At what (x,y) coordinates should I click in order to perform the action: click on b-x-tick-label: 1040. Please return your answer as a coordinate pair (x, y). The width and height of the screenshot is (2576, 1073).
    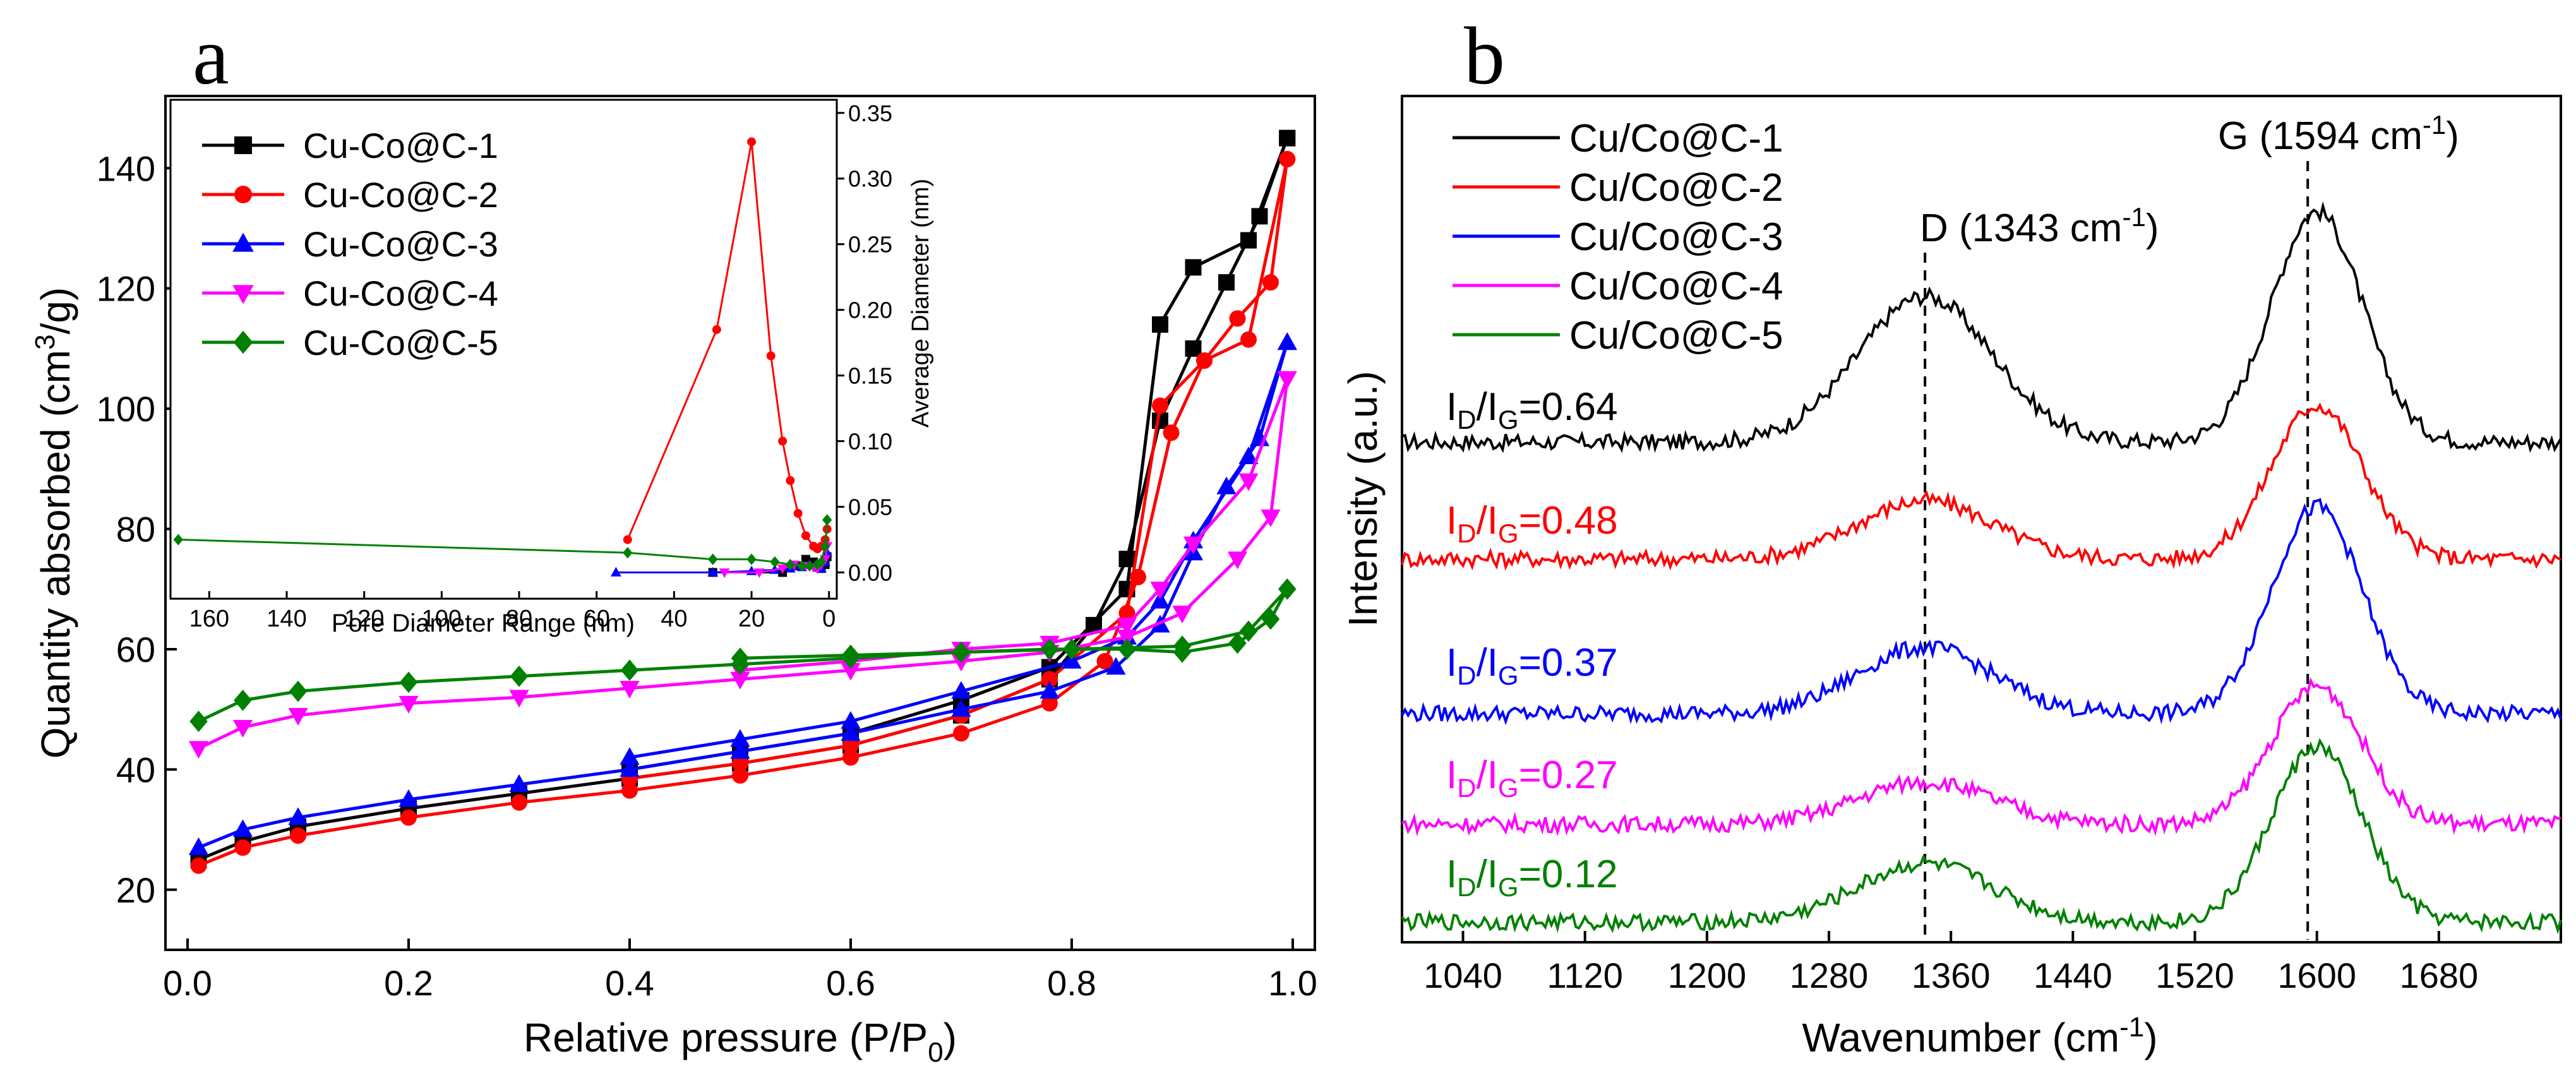
    Looking at the image, I should click on (1462, 975).